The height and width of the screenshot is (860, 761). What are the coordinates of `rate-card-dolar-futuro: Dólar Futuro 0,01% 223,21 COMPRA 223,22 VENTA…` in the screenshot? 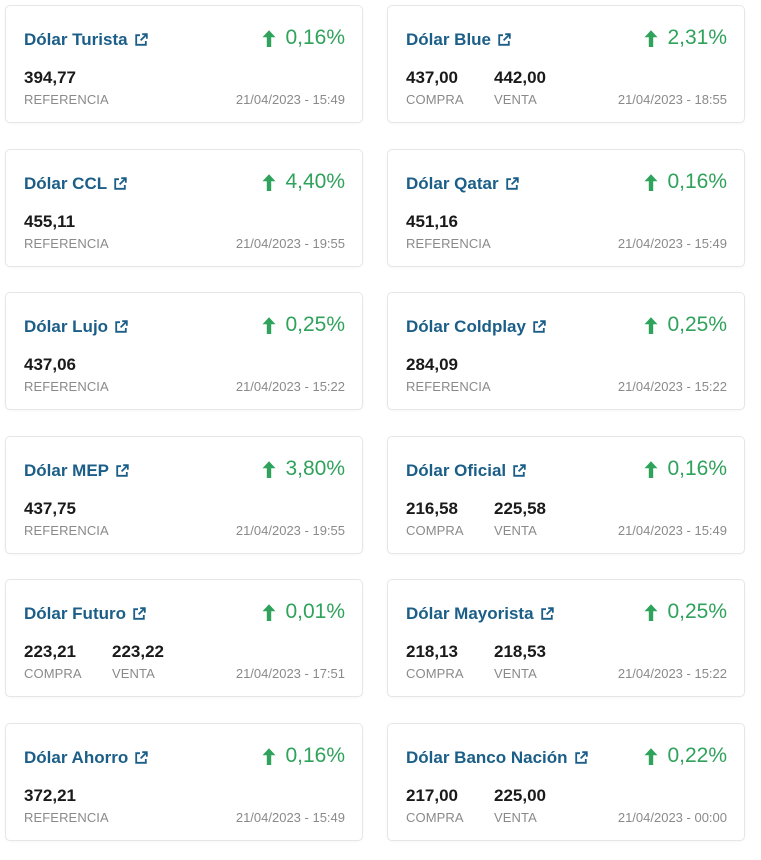 It's located at (184, 638).